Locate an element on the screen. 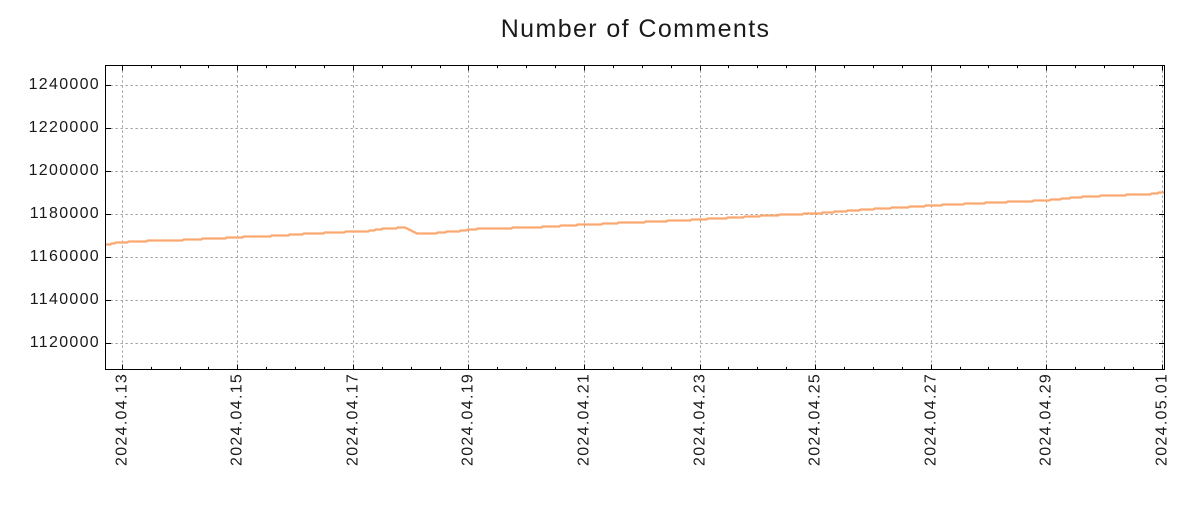 Image resolution: width=1200 pixels, height=505 pixels. svg-text: 1240000 is located at coordinates (64, 84).